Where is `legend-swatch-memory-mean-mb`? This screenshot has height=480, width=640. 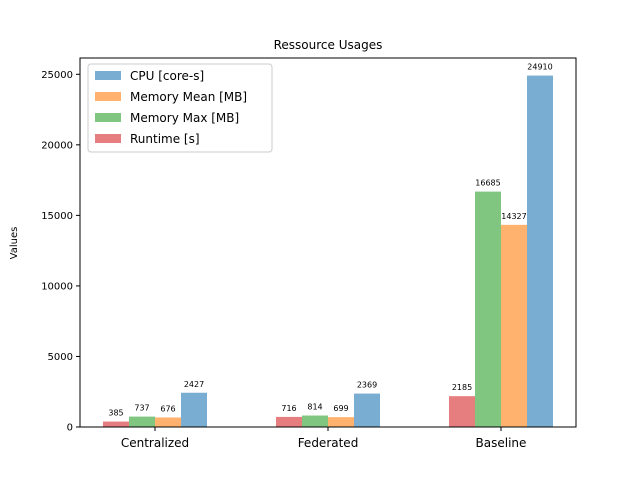 legend-swatch-memory-mean-mb is located at coordinates (108, 96).